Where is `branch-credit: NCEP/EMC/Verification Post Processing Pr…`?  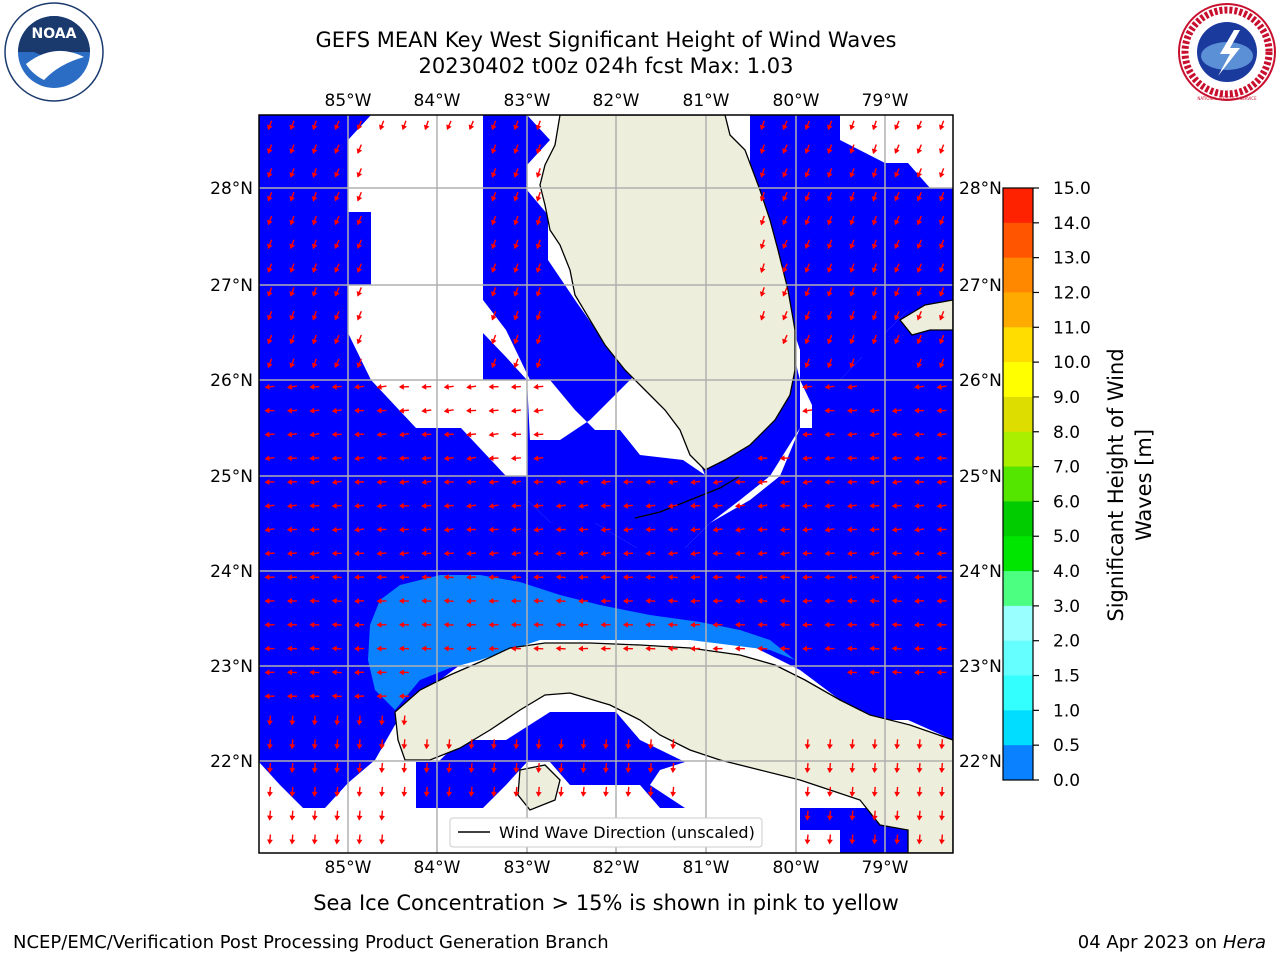
branch-credit: NCEP/EMC/Verification Post Processing Pr… is located at coordinates (311, 942).